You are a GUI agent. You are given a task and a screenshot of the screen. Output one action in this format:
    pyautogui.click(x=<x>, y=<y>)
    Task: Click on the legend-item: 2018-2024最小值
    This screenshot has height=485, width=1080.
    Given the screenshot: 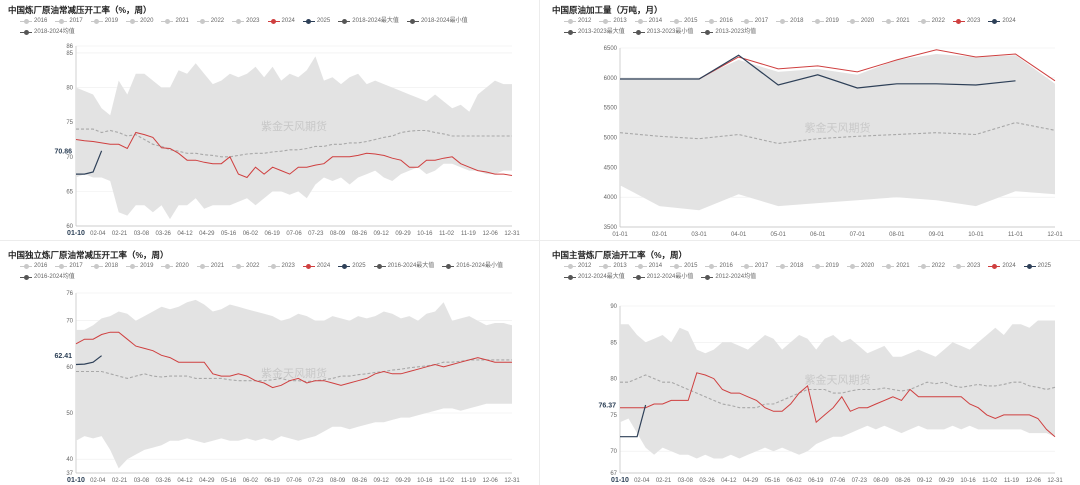 What is the action you would take?
    pyautogui.click(x=437, y=21)
    